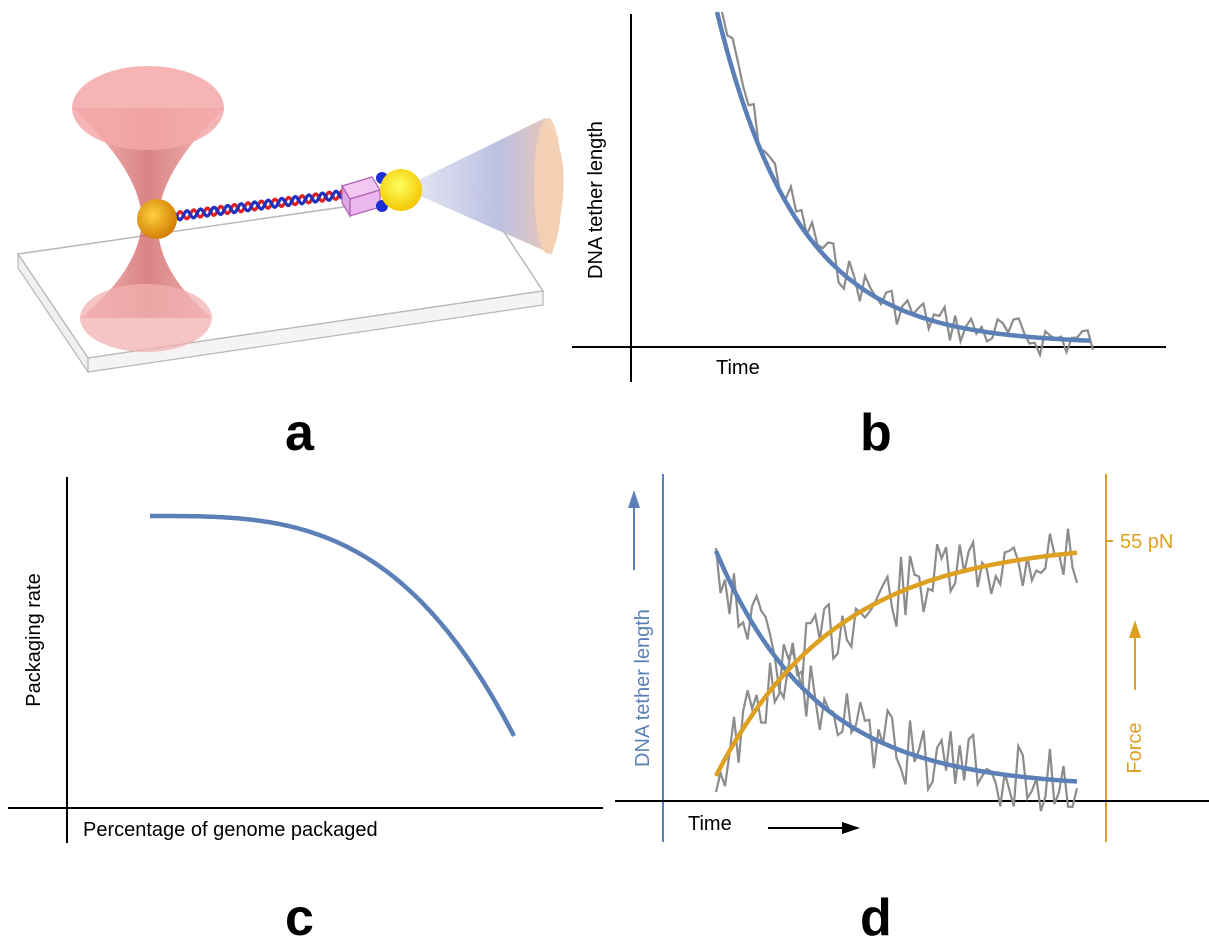 The image size is (1209, 942). I want to click on d-force-fit, so click(896, 664).